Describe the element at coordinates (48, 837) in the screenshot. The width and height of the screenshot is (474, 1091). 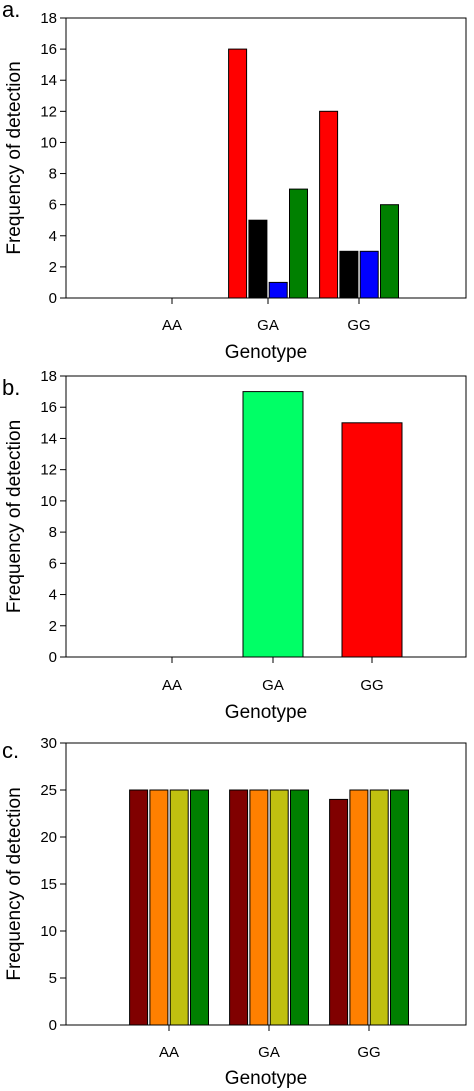
I see `y-tick-label: 20` at that location.